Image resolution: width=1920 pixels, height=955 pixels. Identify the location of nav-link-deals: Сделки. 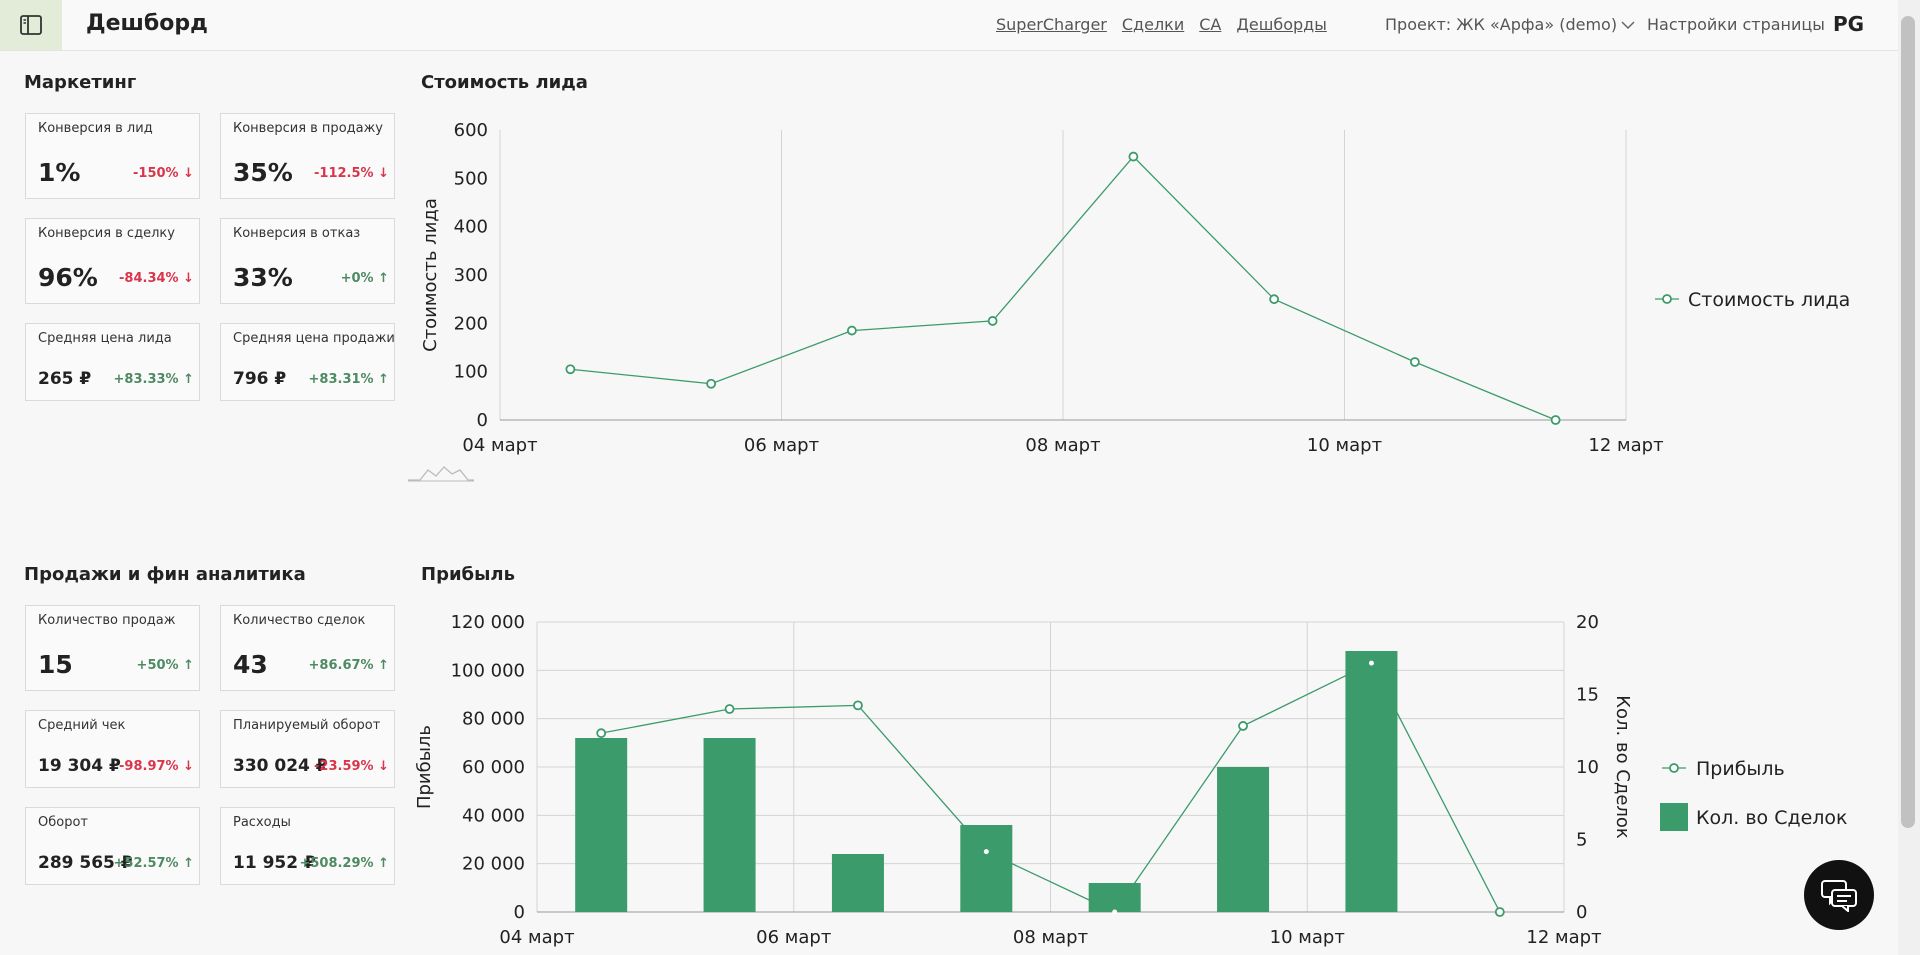
(1153, 24).